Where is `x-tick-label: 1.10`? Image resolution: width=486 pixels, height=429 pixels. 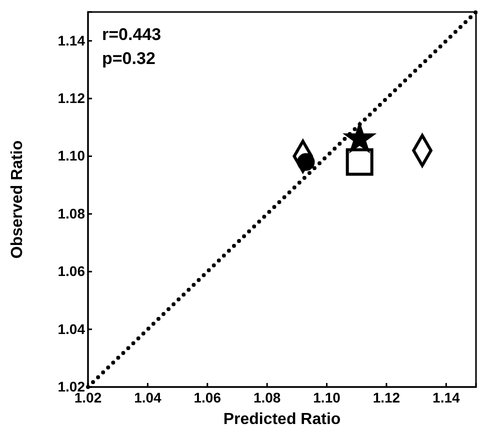
x-tick-label: 1.10 is located at coordinates (327, 398).